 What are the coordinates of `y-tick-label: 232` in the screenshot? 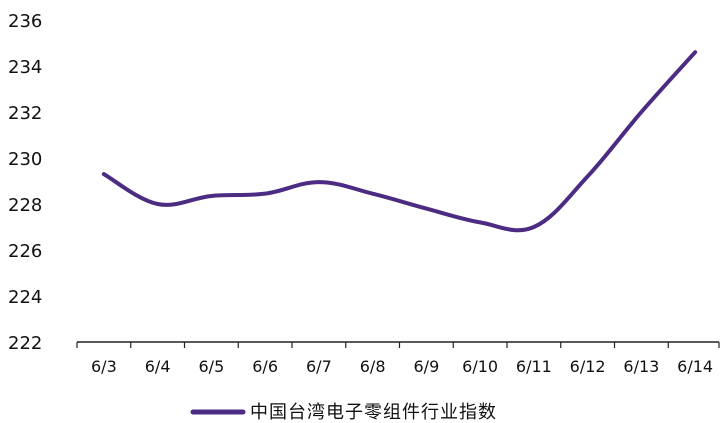 It's located at (25, 113).